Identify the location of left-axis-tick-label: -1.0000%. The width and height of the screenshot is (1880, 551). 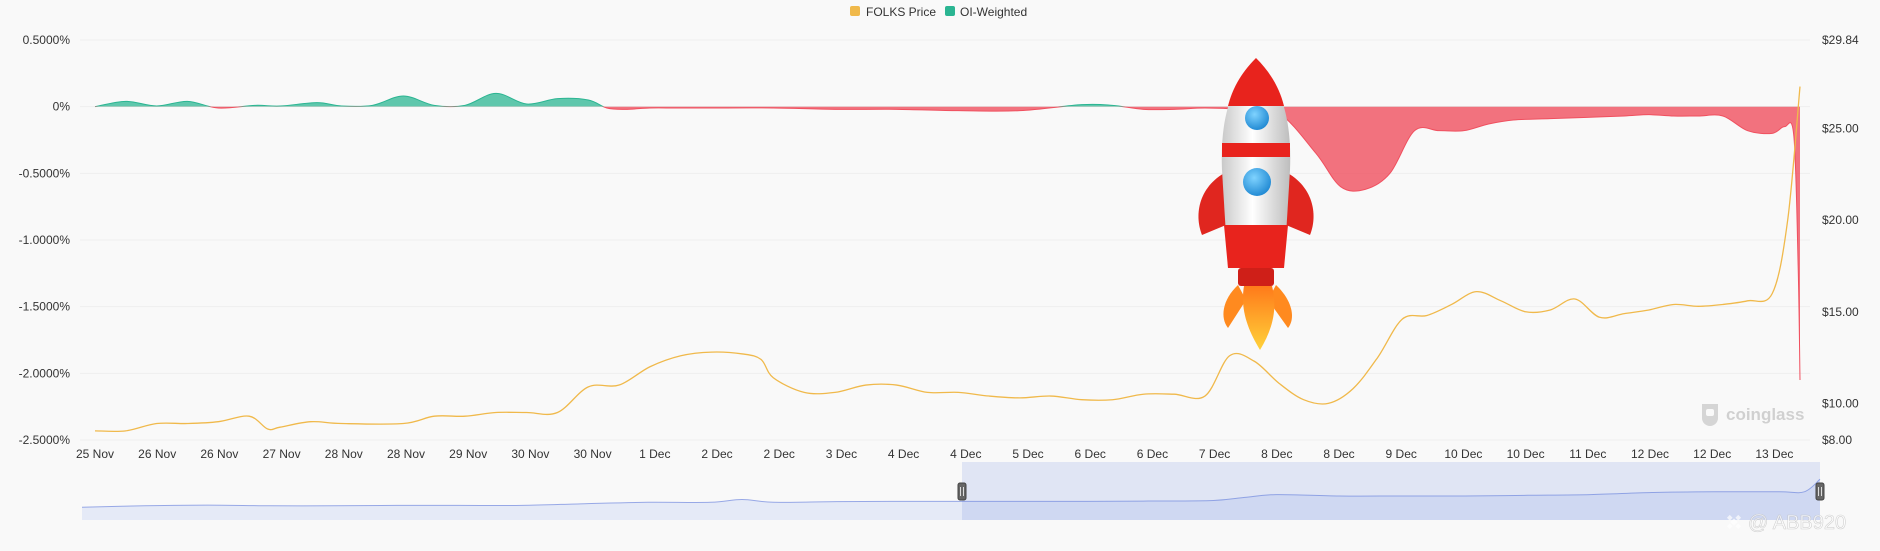
(45, 240).